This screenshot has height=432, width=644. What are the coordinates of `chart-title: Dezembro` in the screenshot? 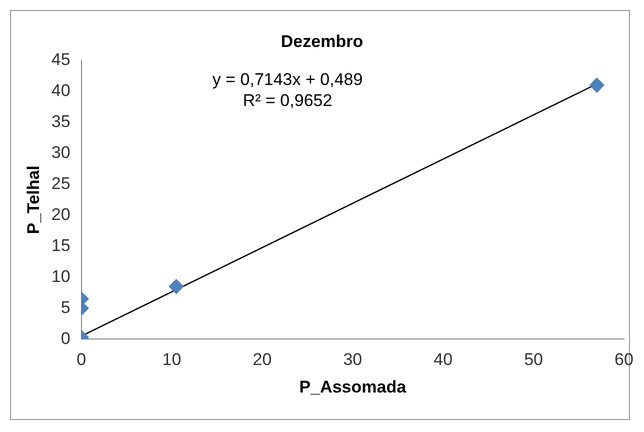 It's located at (322, 41).